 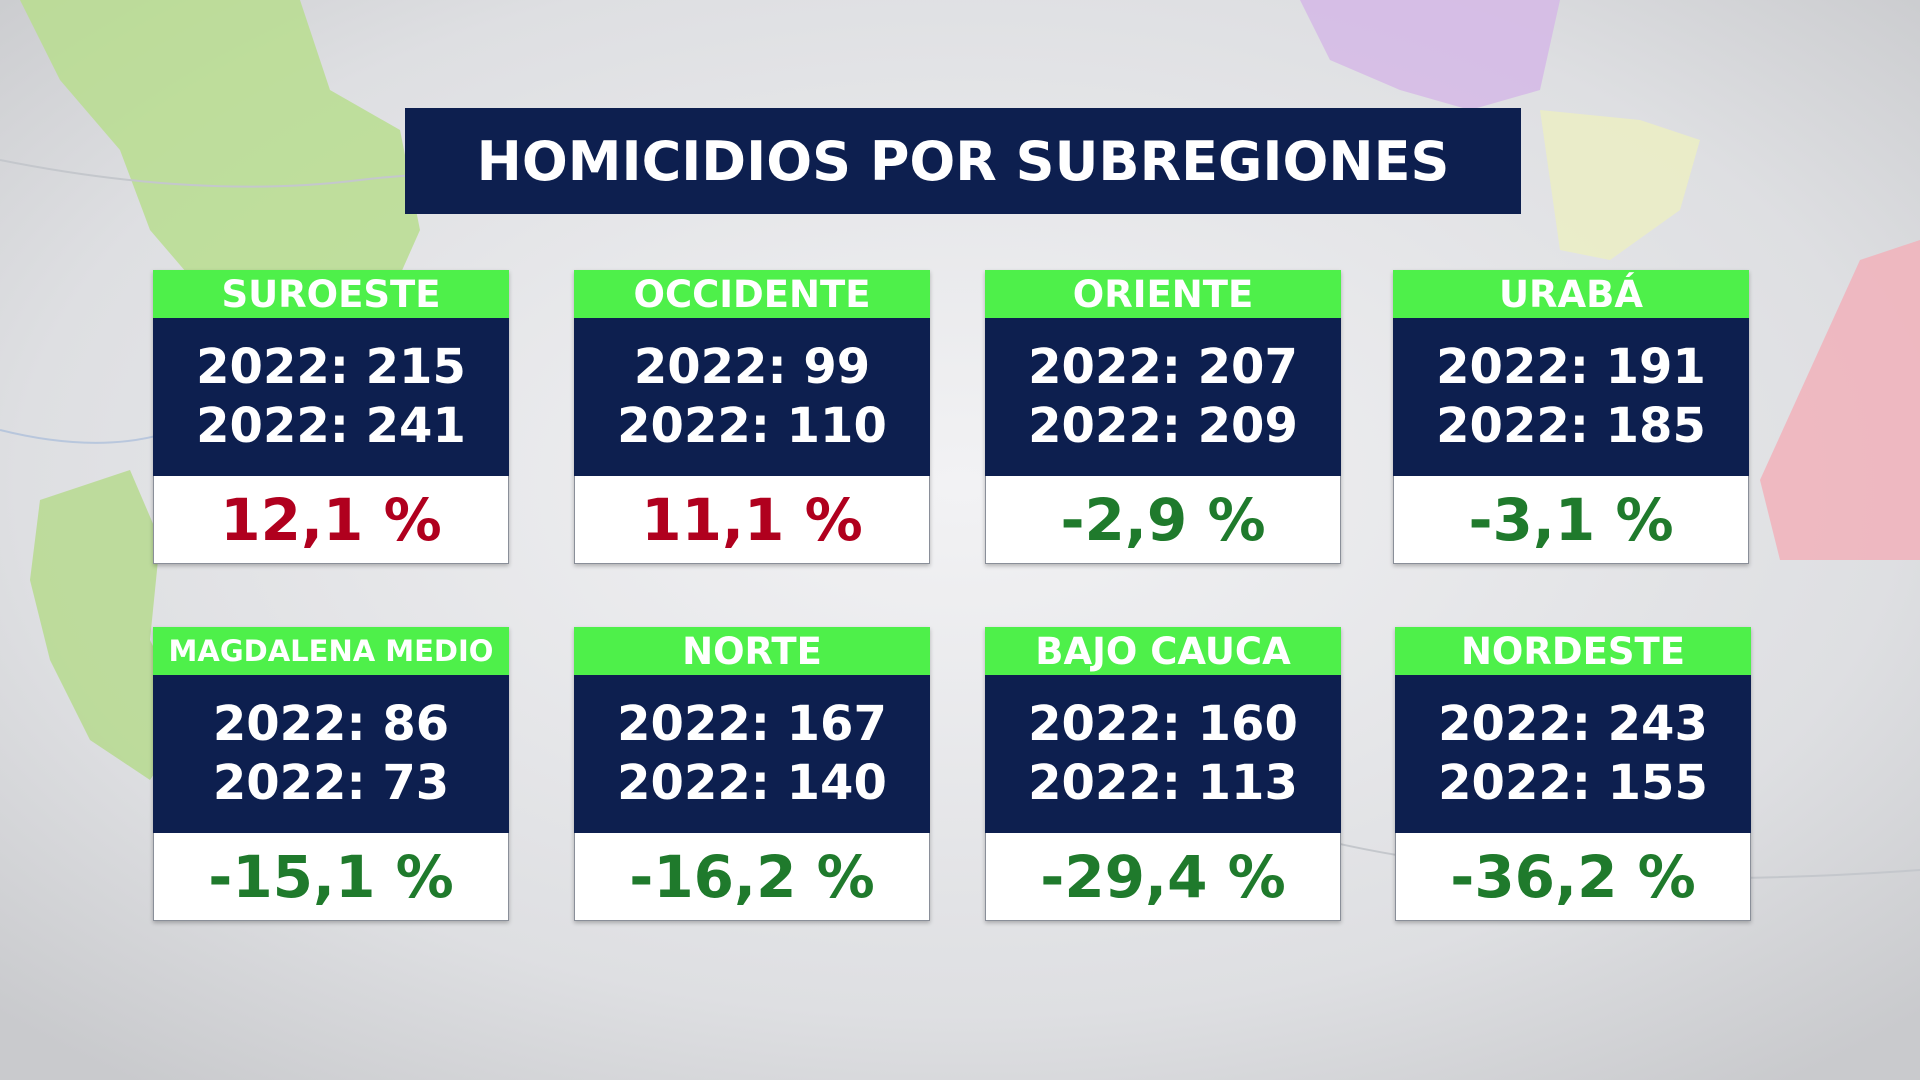 I want to click on region-card-oriente: ORIENTE 2022: 207 2022: 209 -2,9 %, so click(x=1163, y=417).